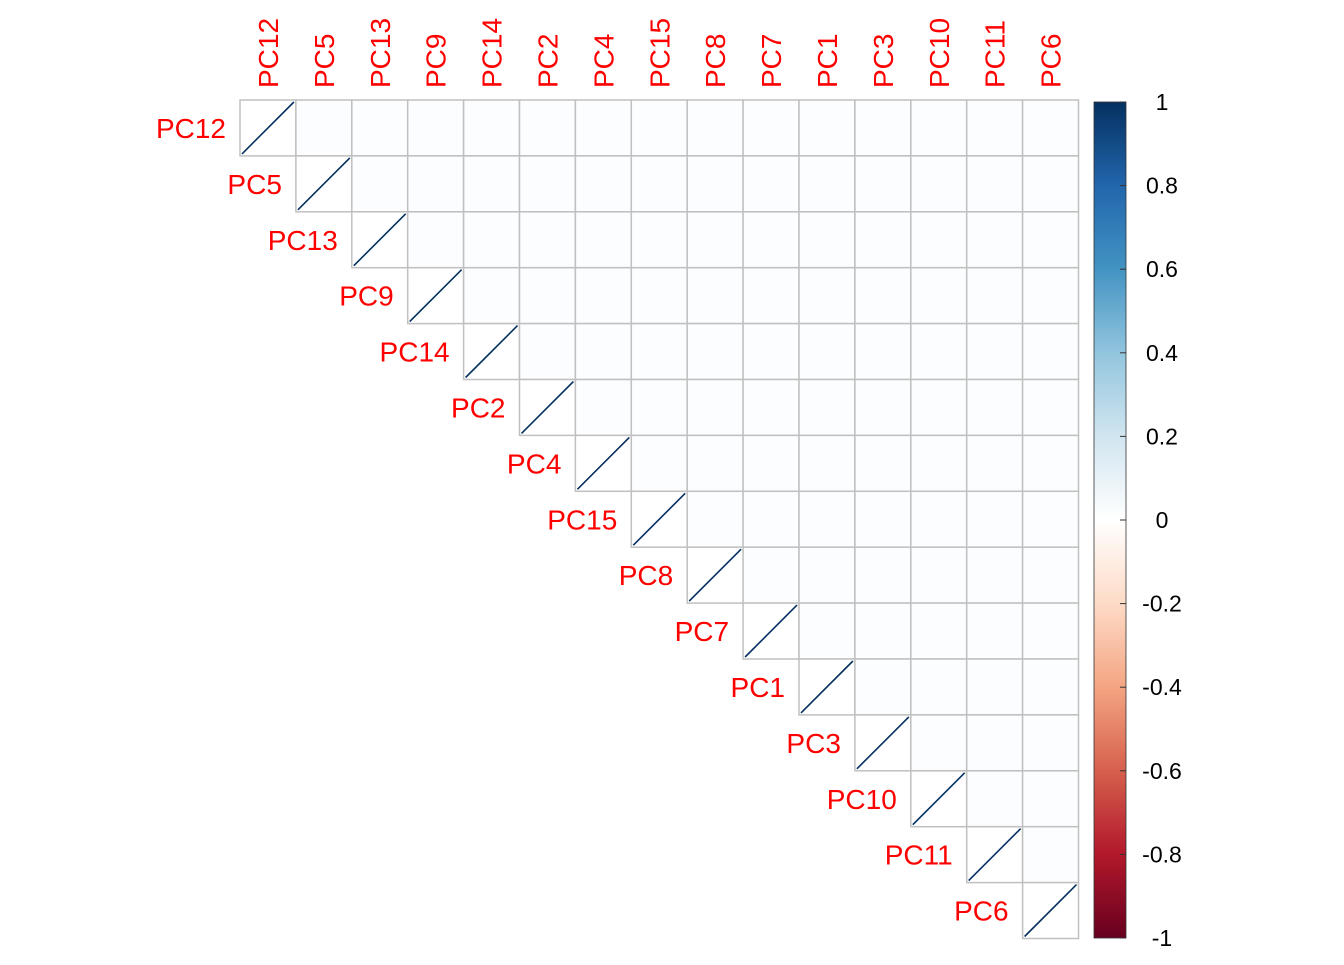  Describe the element at coordinates (939, 687) in the screenshot. I see `cell-PC1-PC10` at that location.